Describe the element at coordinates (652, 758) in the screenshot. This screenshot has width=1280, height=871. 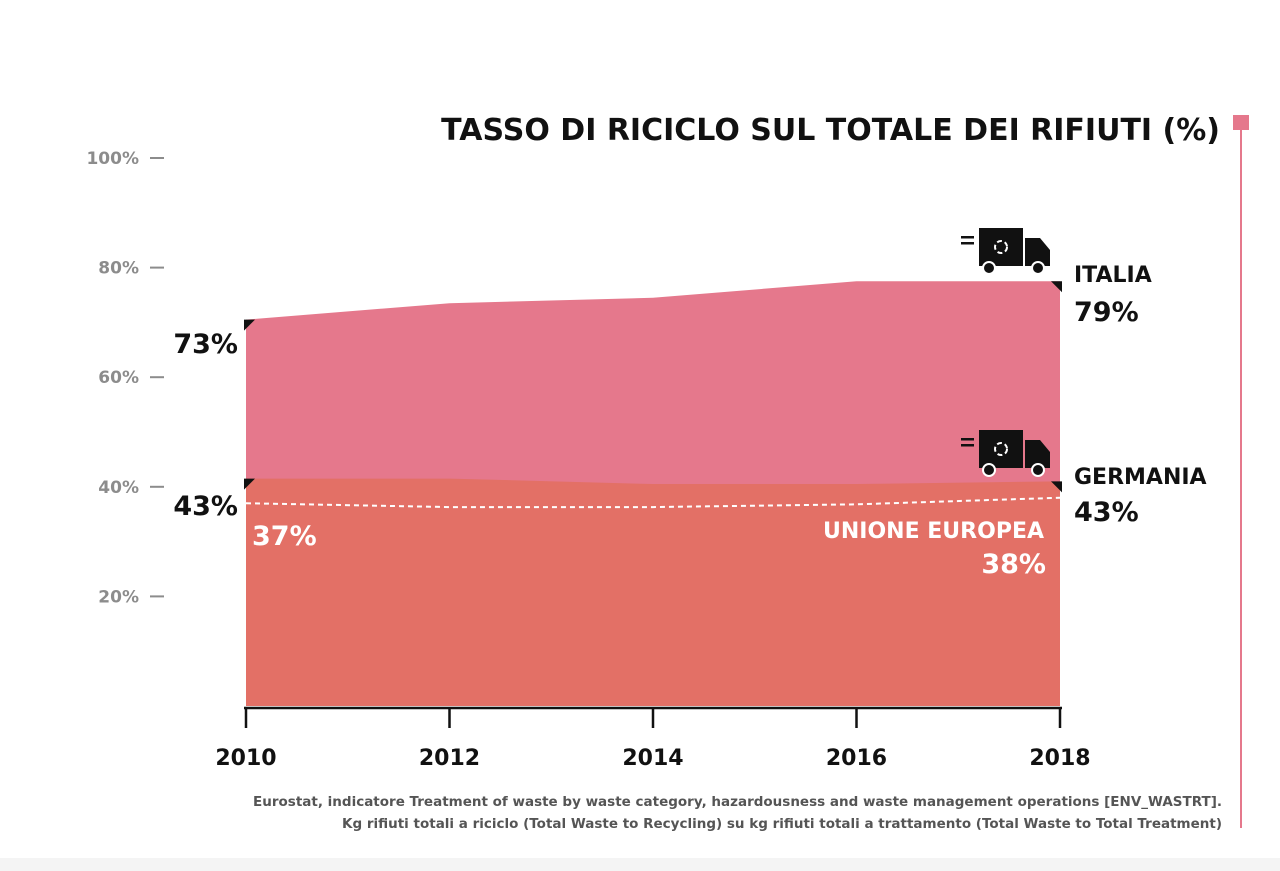
I see `x-tick-label: 2014` at that location.